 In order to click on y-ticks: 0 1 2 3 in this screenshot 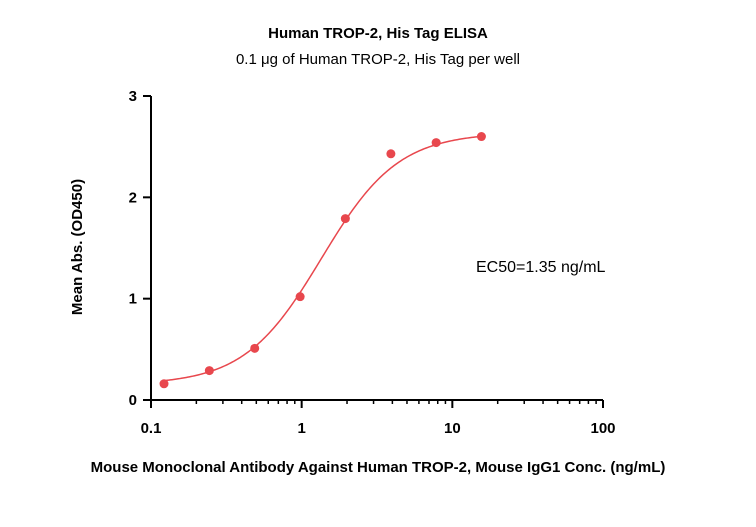, I will do `click(140, 248)`.